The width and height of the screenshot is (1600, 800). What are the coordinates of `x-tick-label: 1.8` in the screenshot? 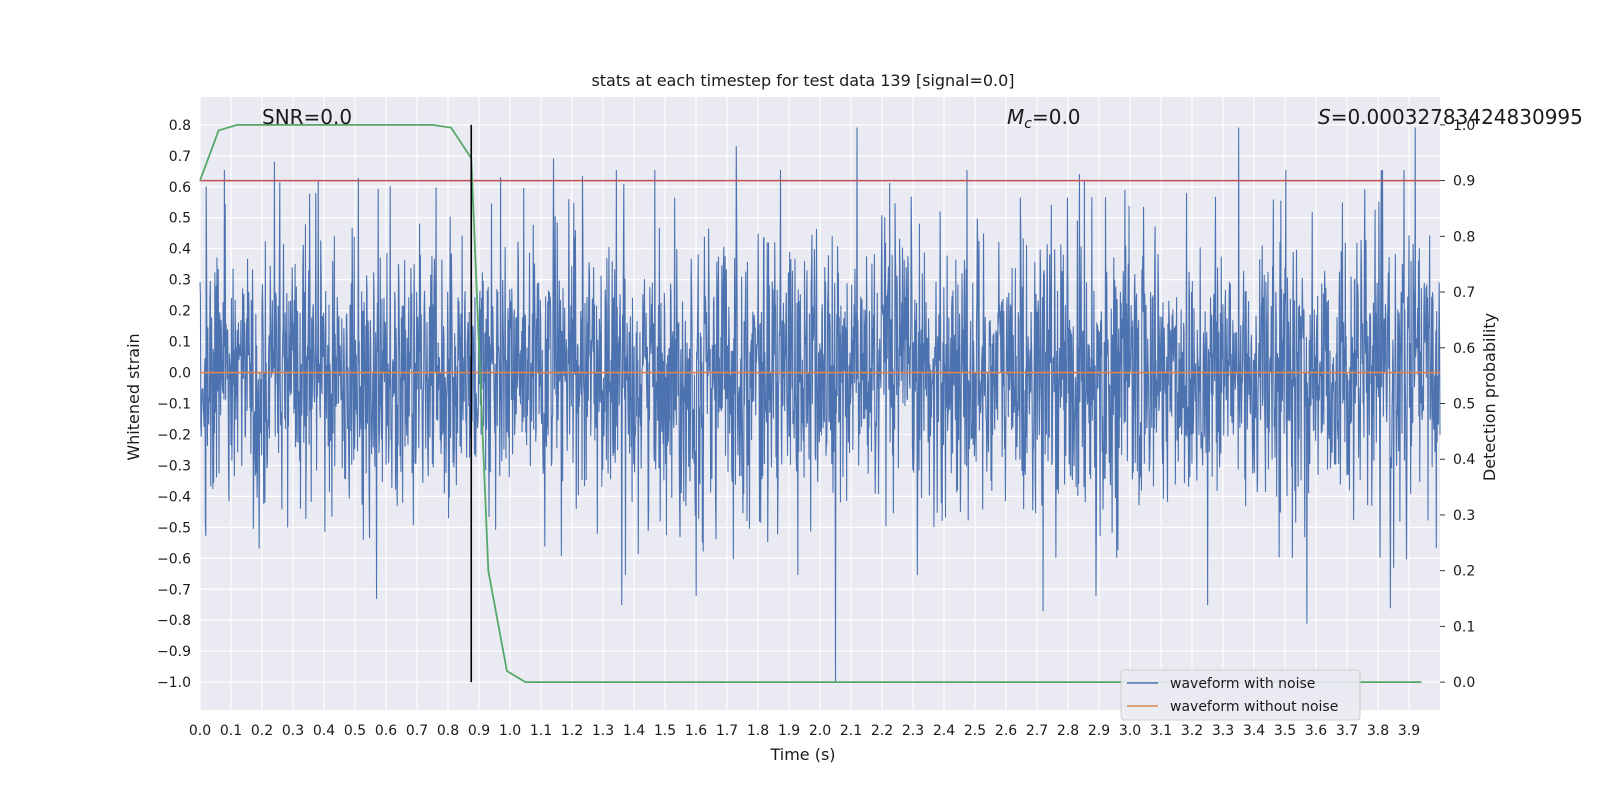 It's located at (758, 731).